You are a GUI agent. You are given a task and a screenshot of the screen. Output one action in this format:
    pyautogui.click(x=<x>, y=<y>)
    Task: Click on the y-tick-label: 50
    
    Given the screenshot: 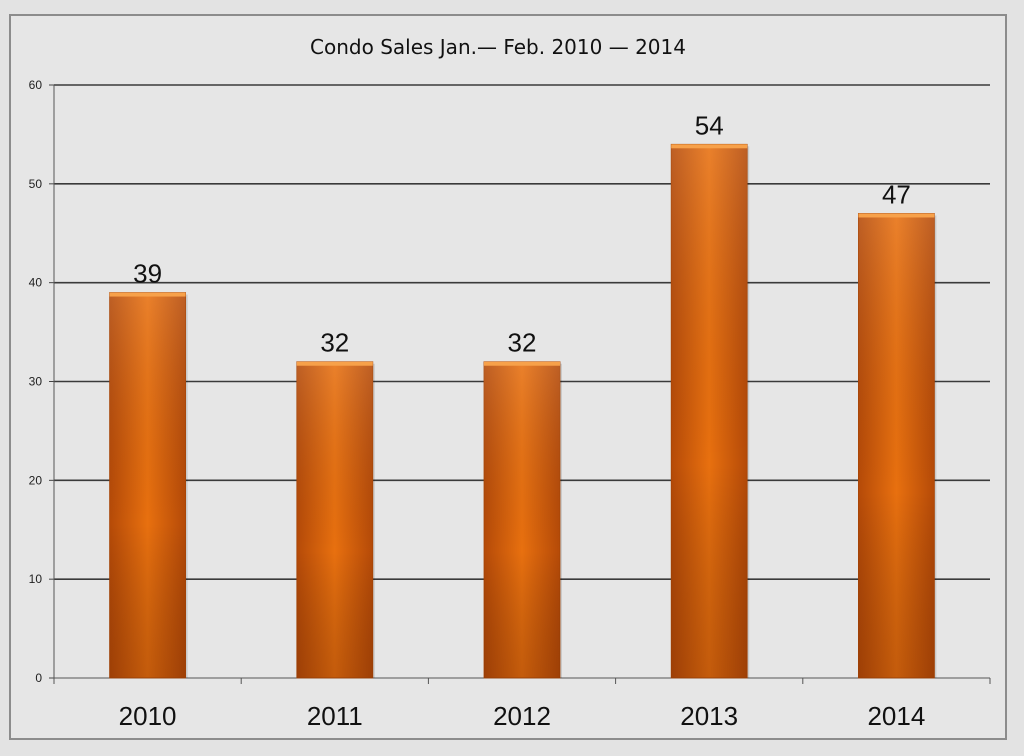 What is the action you would take?
    pyautogui.click(x=36, y=184)
    